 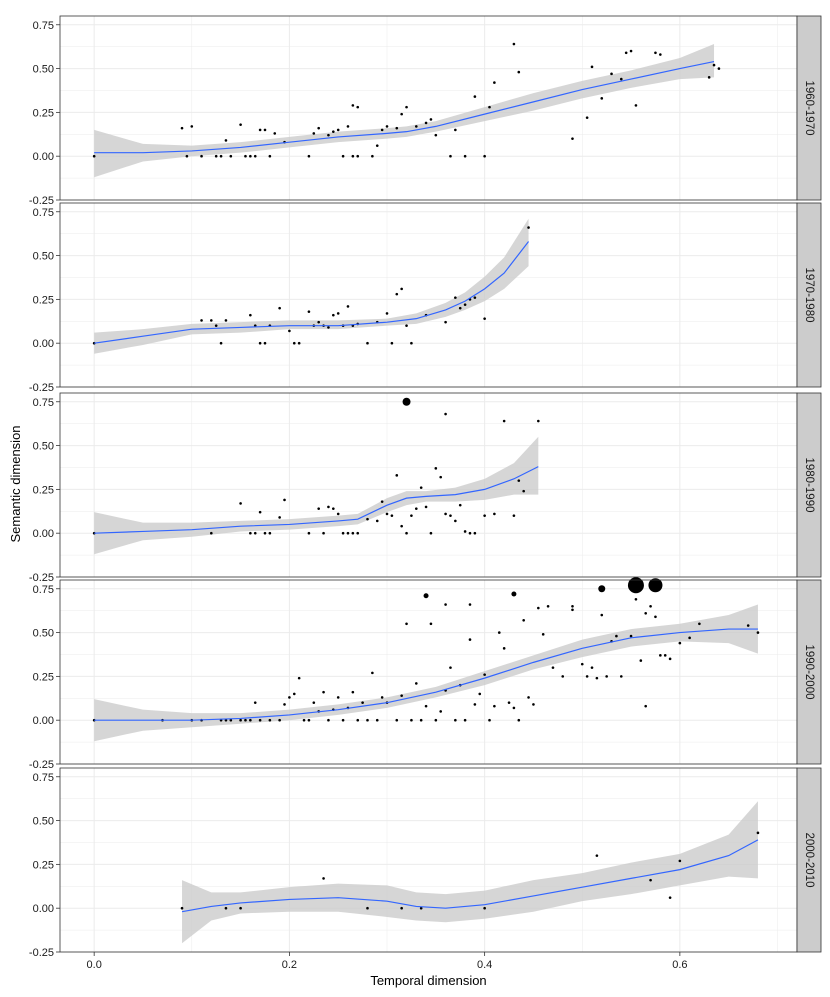 What do you see at coordinates (602, 589) in the screenshot?
I see `data-point-large` at bounding box center [602, 589].